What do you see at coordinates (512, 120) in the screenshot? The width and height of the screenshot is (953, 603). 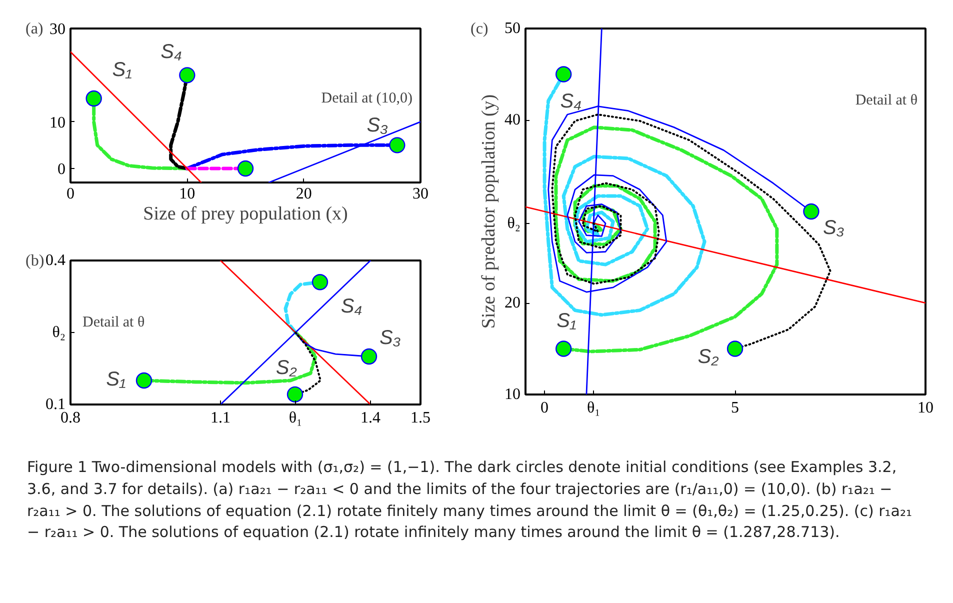 I see `y-tick-label: 40` at bounding box center [512, 120].